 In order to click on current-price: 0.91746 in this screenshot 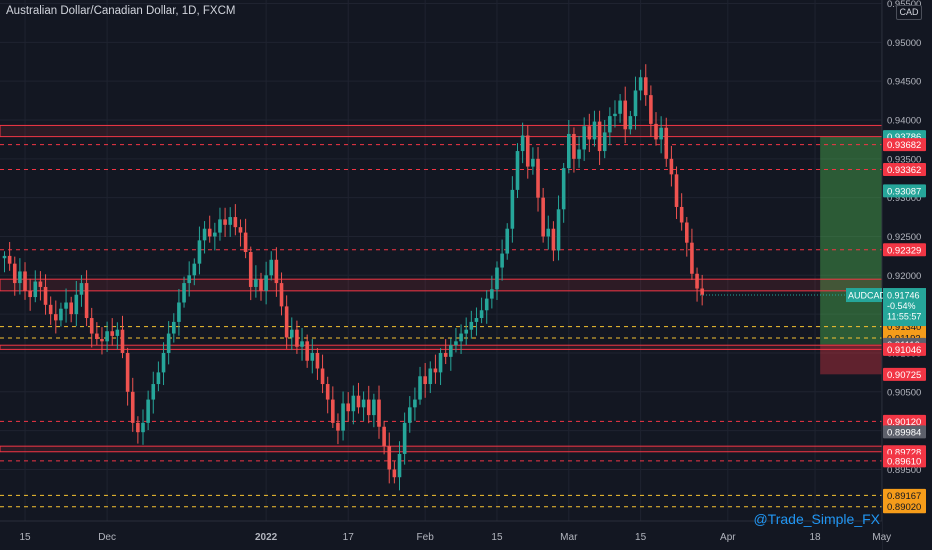, I will do `click(903, 296)`.